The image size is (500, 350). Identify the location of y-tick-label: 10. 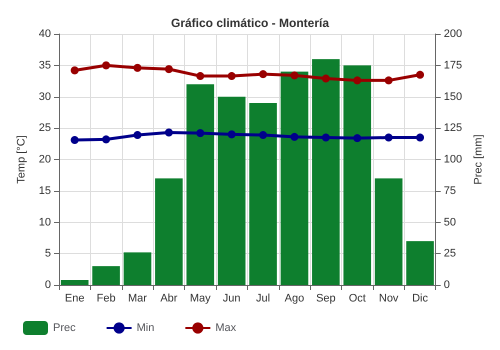
(44, 222).